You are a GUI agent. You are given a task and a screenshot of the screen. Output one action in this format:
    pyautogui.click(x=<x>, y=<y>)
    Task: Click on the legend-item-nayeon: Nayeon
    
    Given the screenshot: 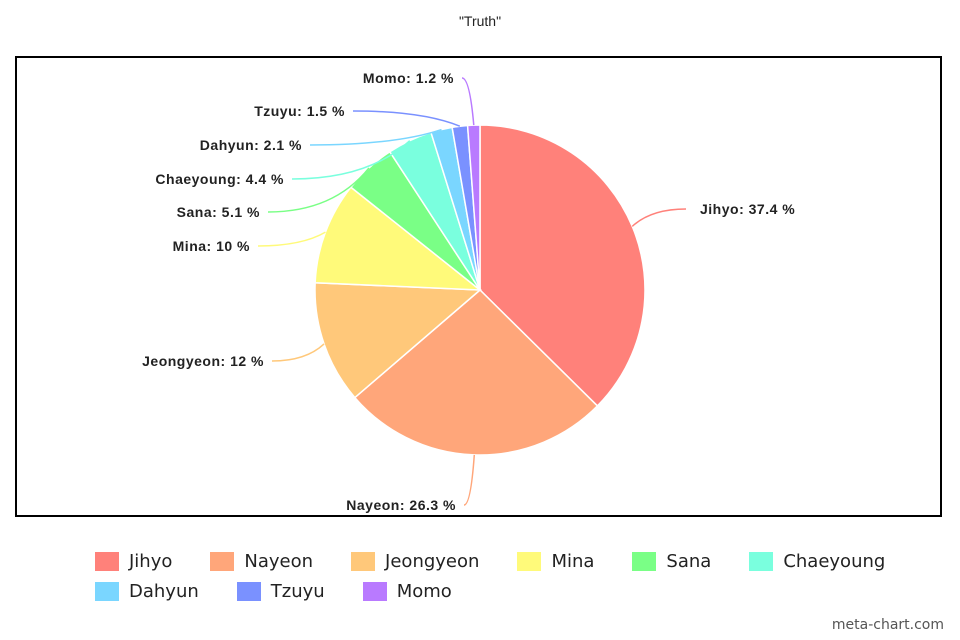 What is the action you would take?
    pyautogui.click(x=261, y=561)
    